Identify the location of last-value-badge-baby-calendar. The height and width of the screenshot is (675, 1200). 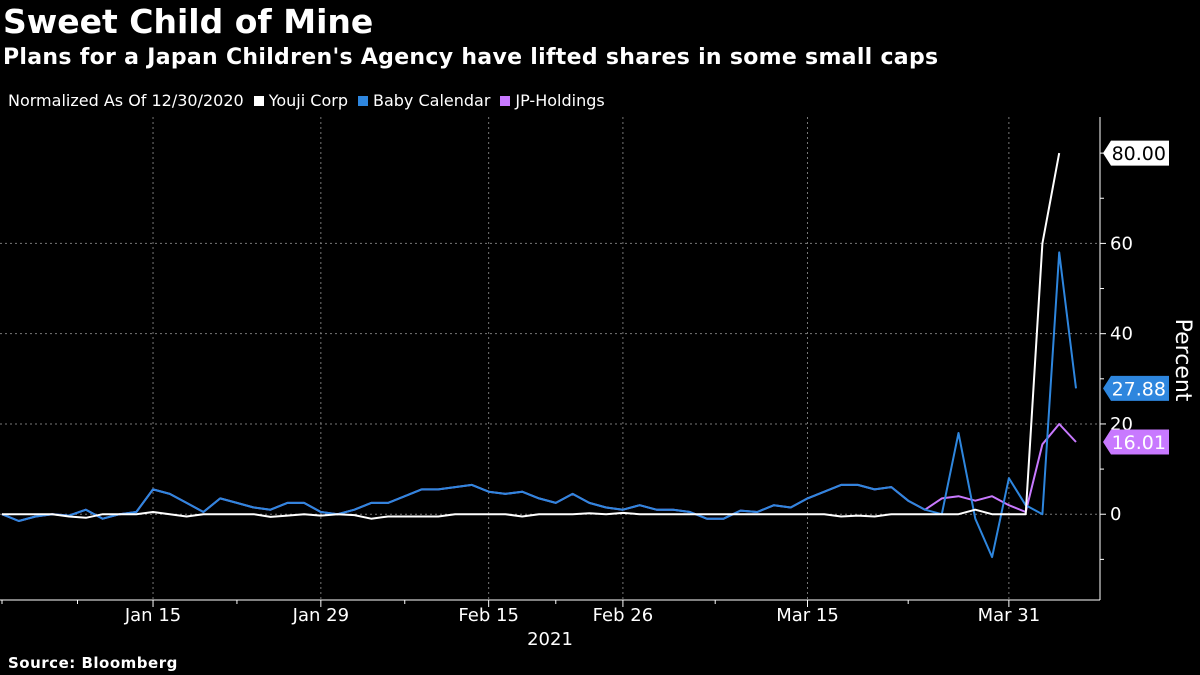
(1136, 388).